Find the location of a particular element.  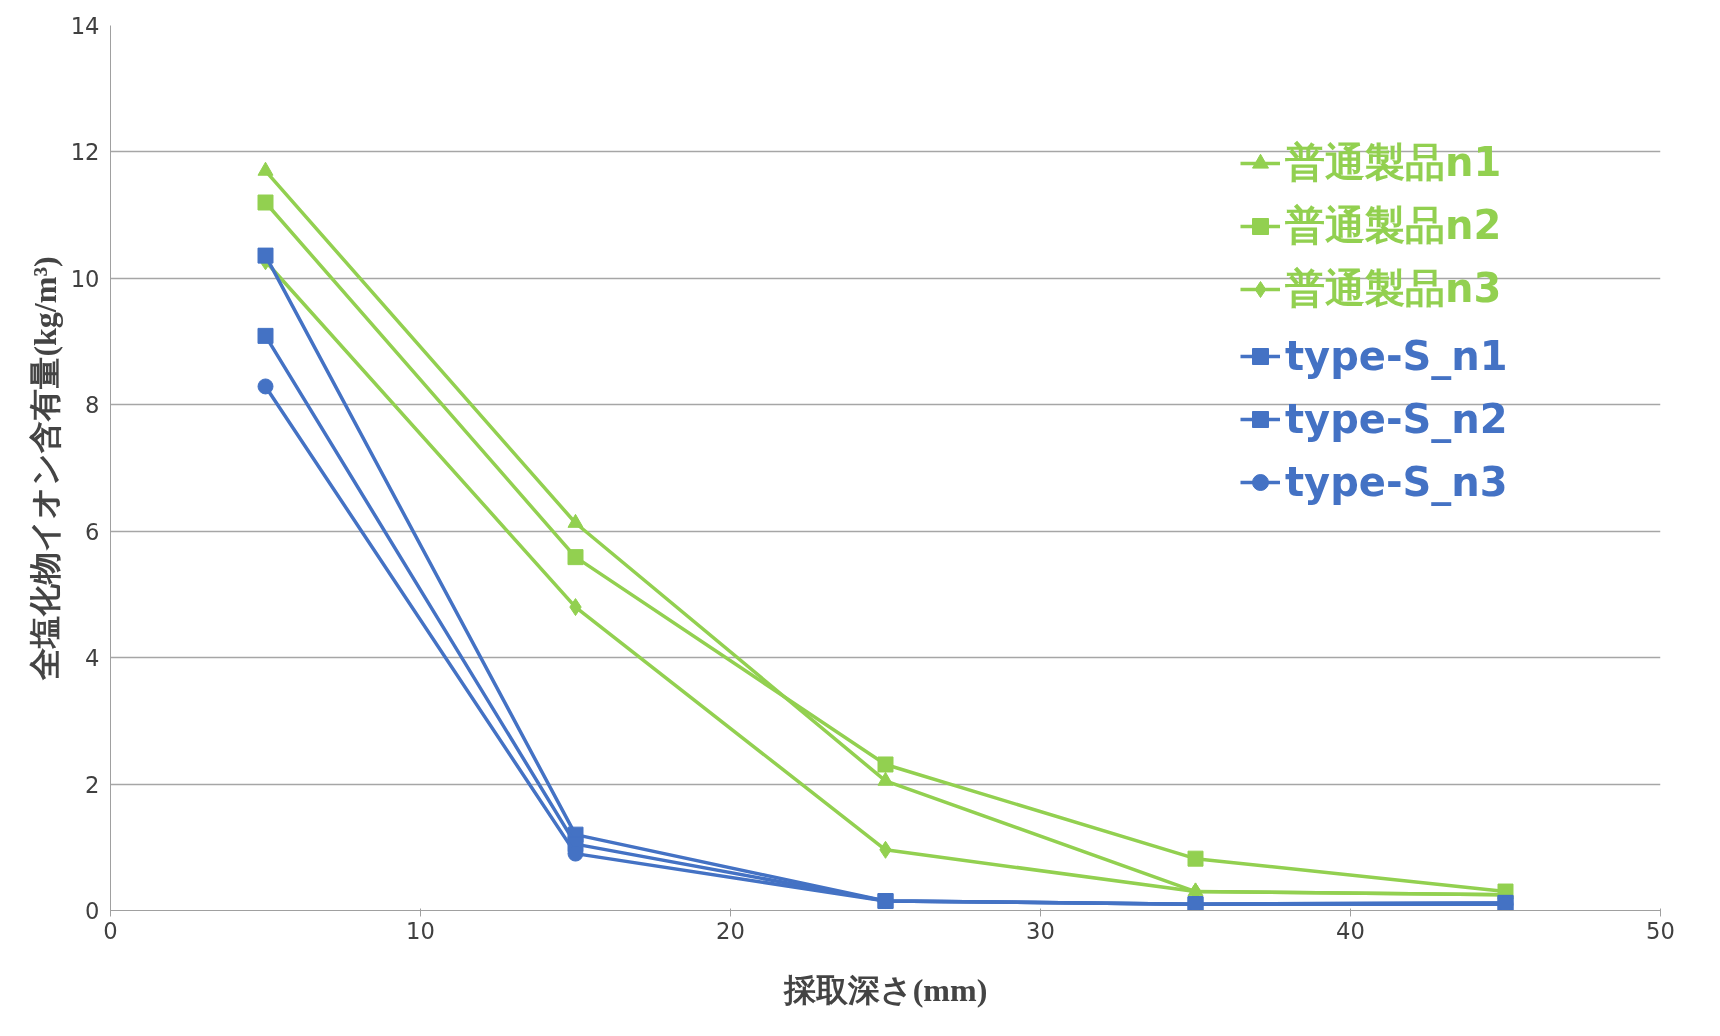

x-axis-title: 採取深さ(mm) is located at coordinates (885, 989).